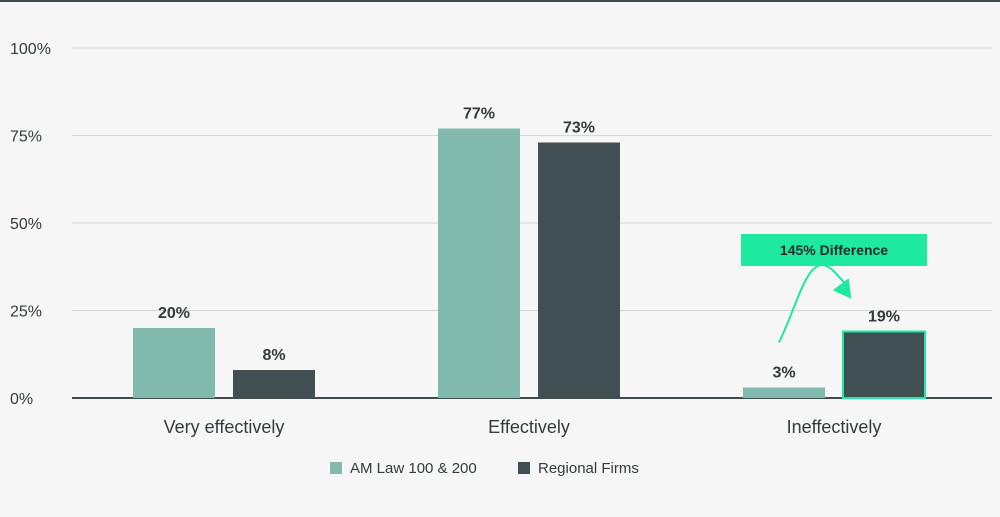 Image resolution: width=1000 pixels, height=517 pixels. What do you see at coordinates (30, 49) in the screenshot?
I see `y-tick-label: 100%` at bounding box center [30, 49].